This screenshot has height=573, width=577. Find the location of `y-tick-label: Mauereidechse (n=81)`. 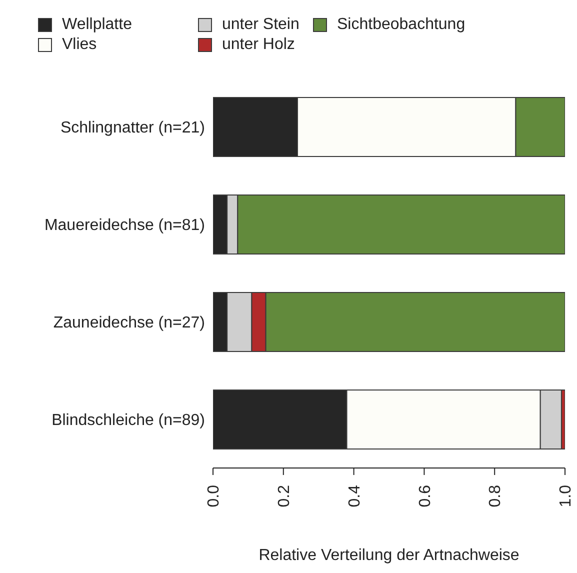

y-tick-label: Mauereidechse (n=81) is located at coordinates (124, 225).